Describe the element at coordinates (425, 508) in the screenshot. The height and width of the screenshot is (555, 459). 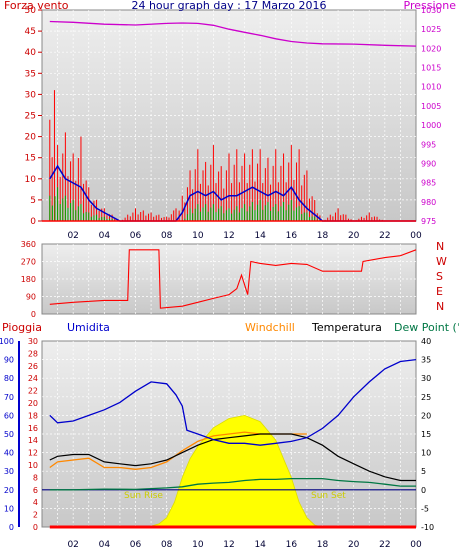
I see `y-tick-label-temp: -5` at that location.